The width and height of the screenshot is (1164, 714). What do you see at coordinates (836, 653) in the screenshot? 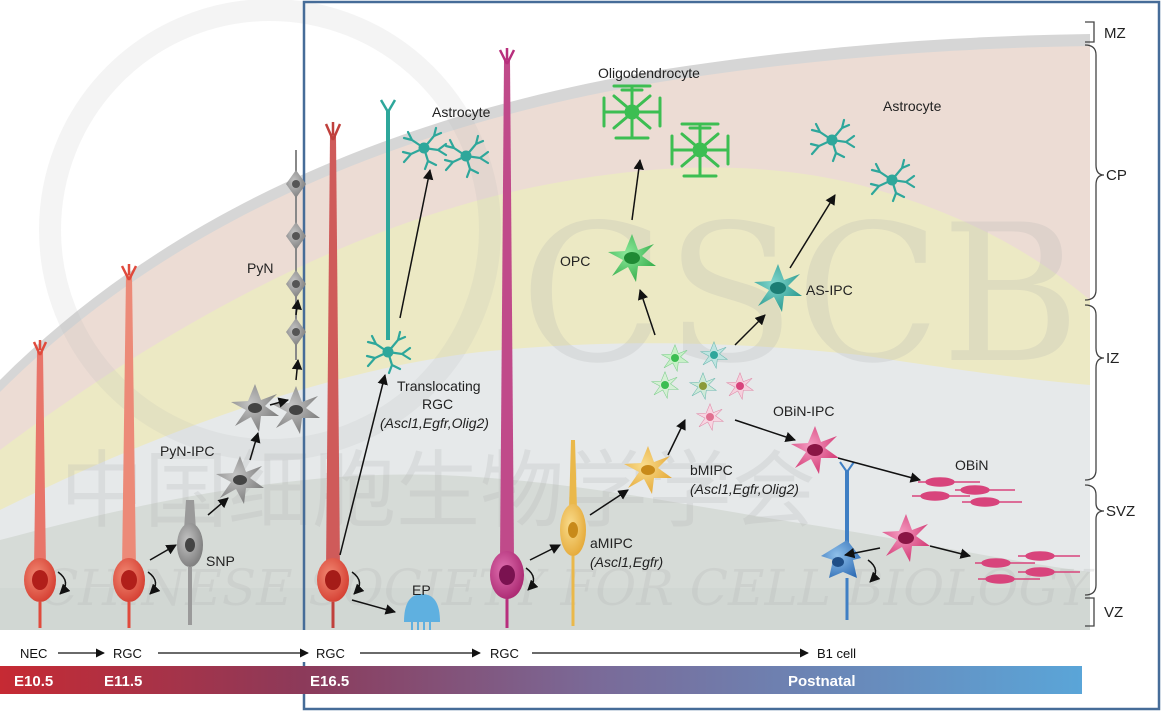
I see `lineage-b1: B1 cell` at bounding box center [836, 653].